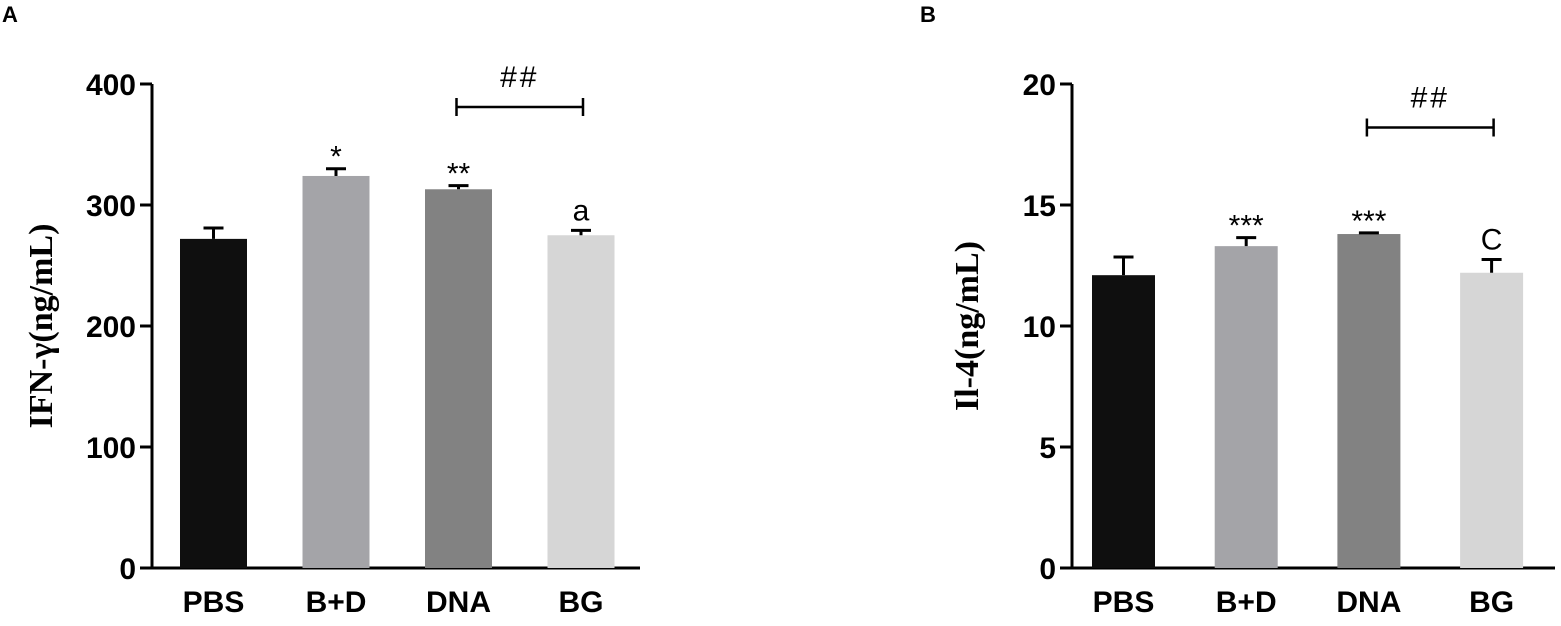 Image resolution: width=1561 pixels, height=626 pixels. I want to click on panel-b-y-tick-label: 15, so click(1039, 206).